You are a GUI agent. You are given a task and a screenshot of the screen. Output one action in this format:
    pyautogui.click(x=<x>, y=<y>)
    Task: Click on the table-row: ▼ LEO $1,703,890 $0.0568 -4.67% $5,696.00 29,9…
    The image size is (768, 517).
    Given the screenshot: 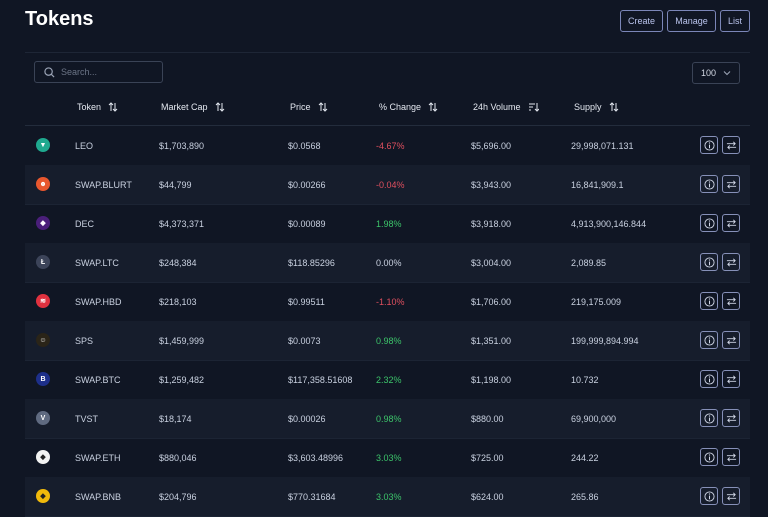 What is the action you would take?
    pyautogui.click(x=387, y=146)
    